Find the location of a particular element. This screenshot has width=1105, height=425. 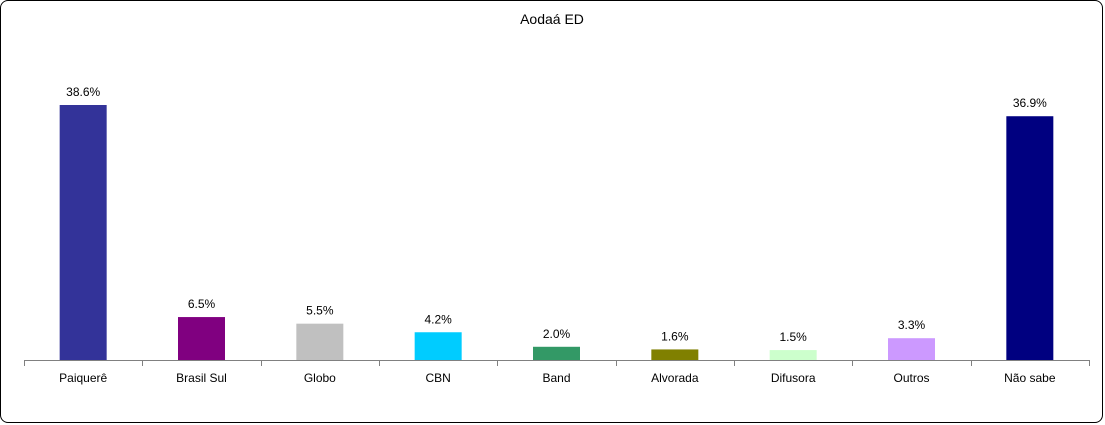

data-label: 3.3% is located at coordinates (912, 325).